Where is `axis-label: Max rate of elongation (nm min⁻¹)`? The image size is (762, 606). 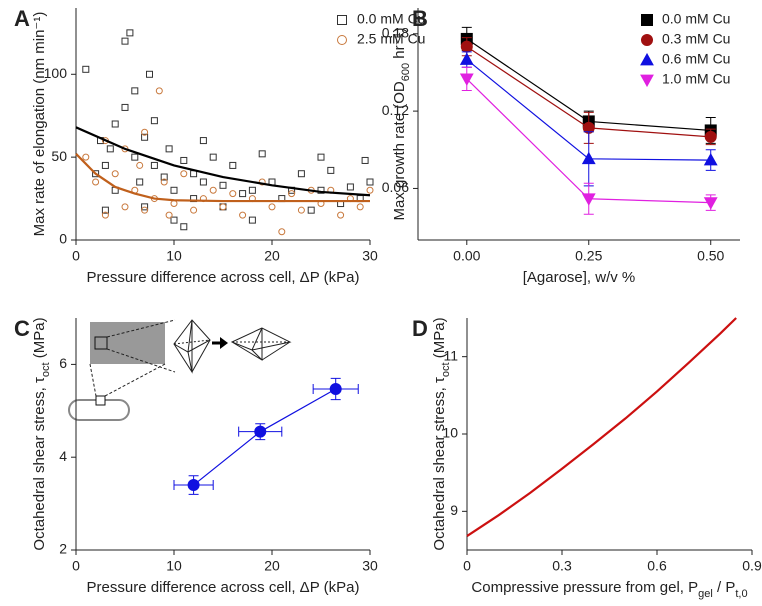
axis-label: Max rate of elongation (nm min⁻¹) is located at coordinates (39, 124).